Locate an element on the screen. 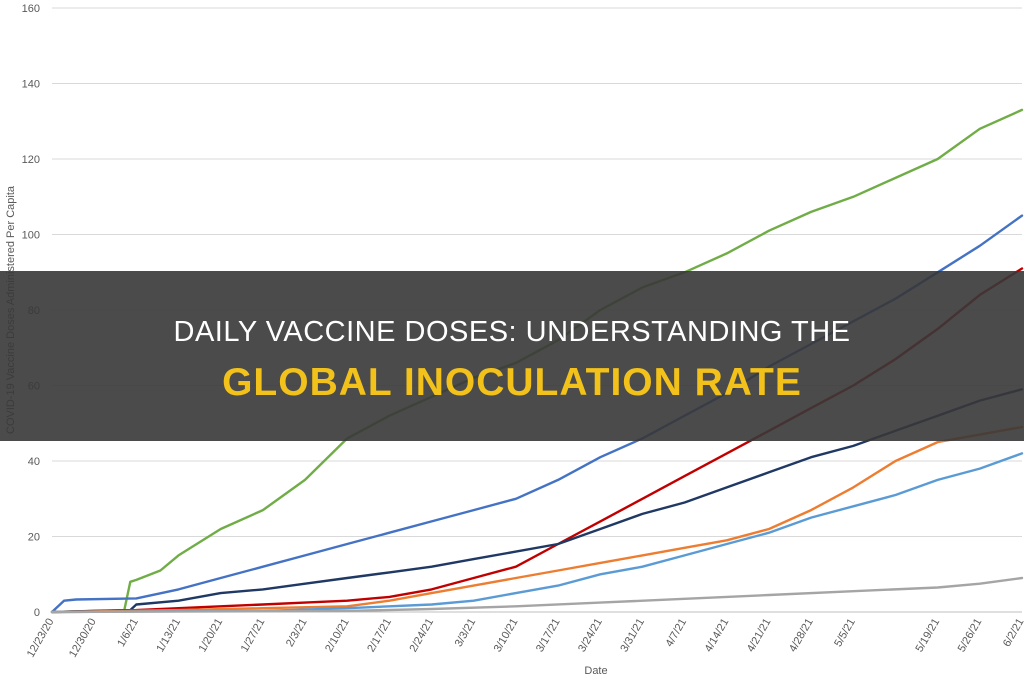 Image resolution: width=1024 pixels, height=680 pixels. x-tick-label: 4/28/21 is located at coordinates (801, 636).